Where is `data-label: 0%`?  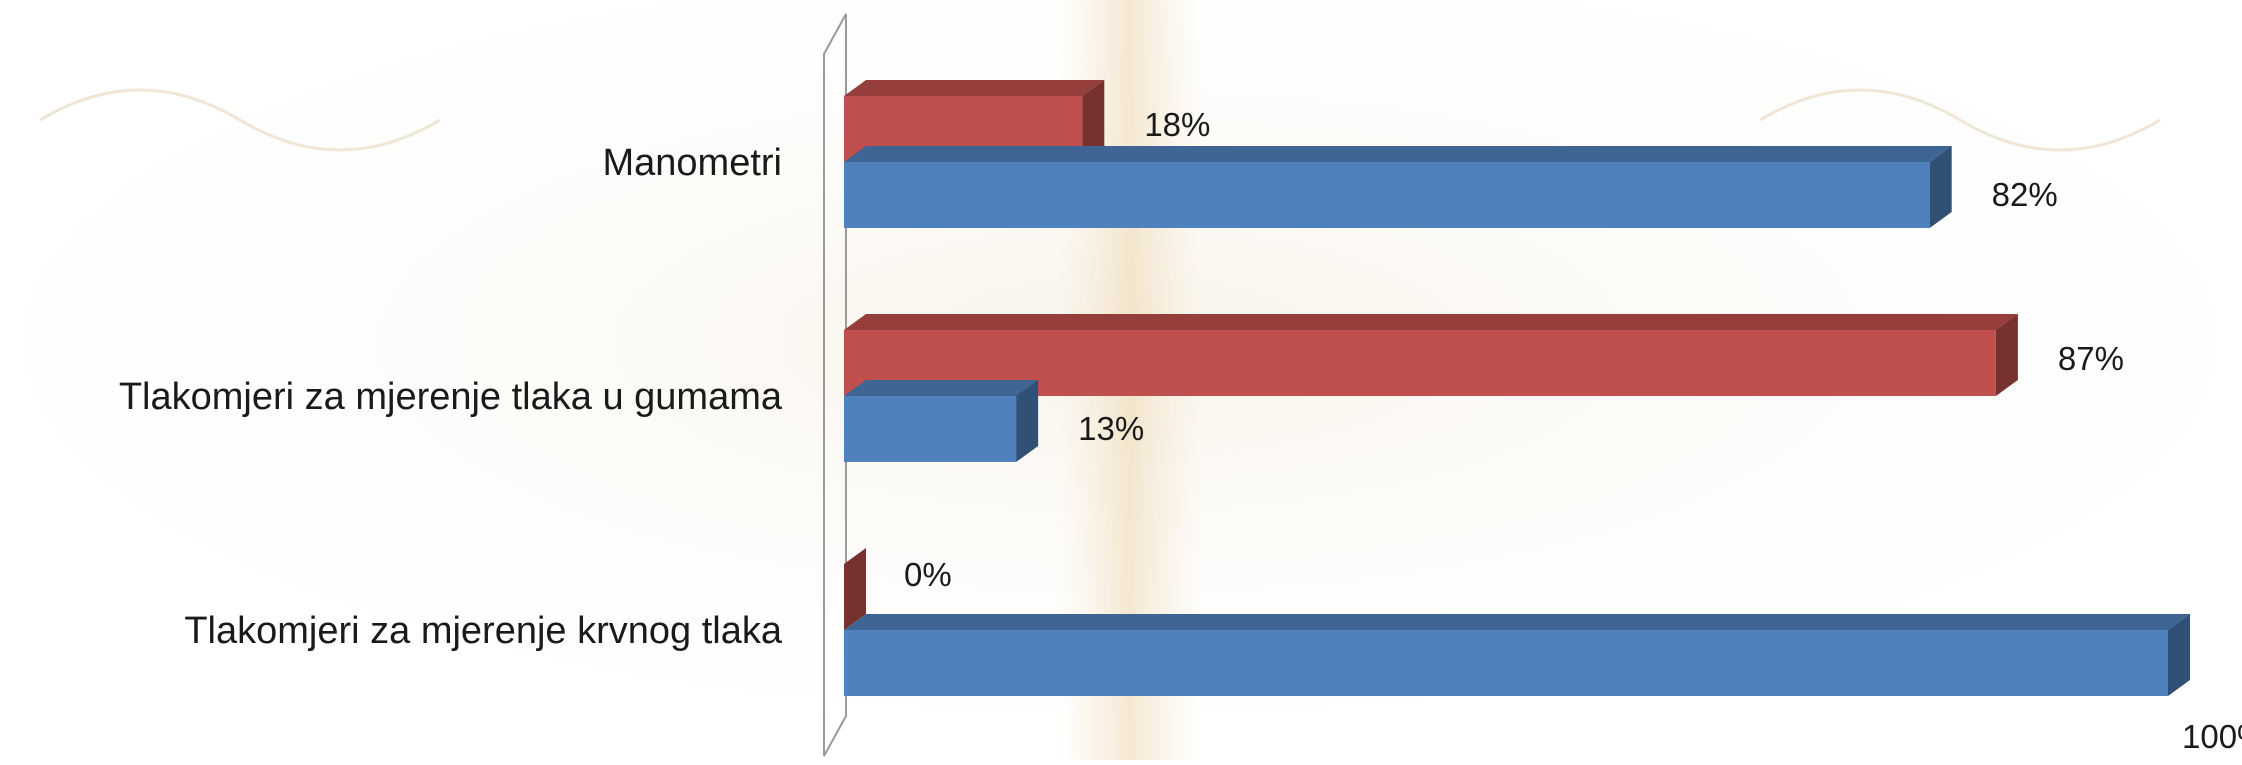 data-label: 0% is located at coordinates (928, 574).